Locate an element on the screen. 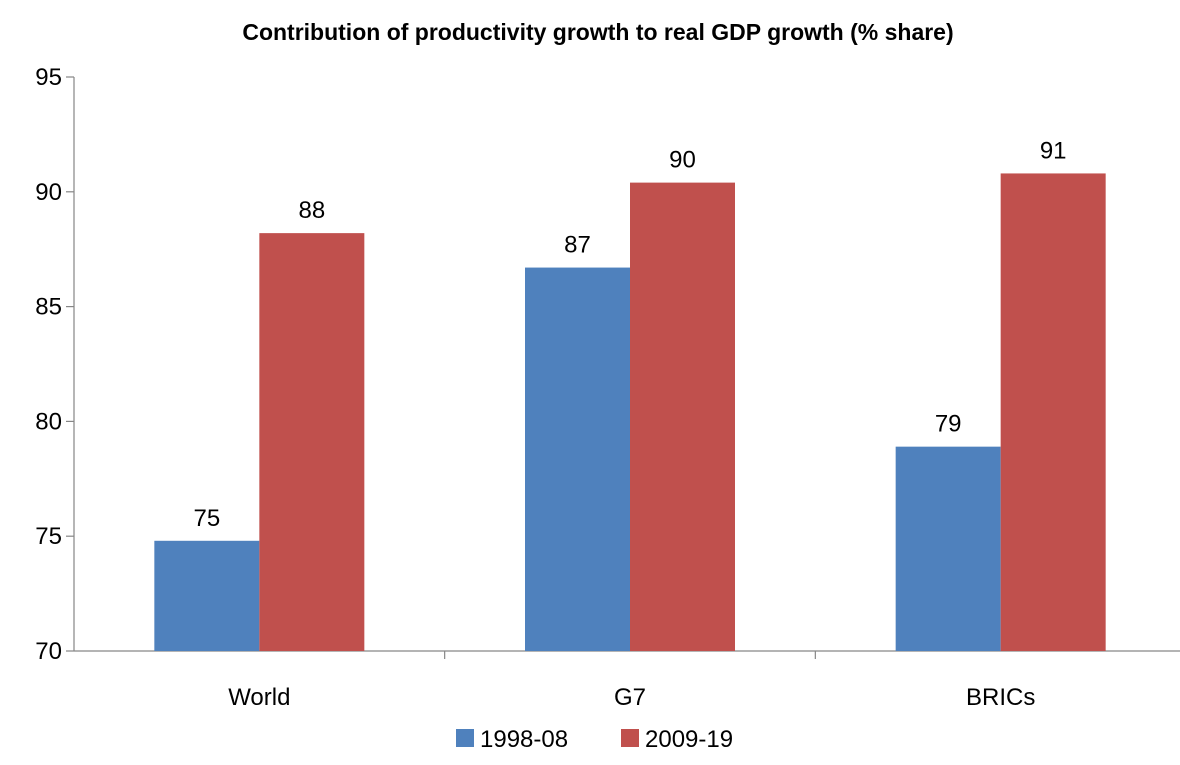 The image size is (1180, 765). data-label: 88 is located at coordinates (311, 210).